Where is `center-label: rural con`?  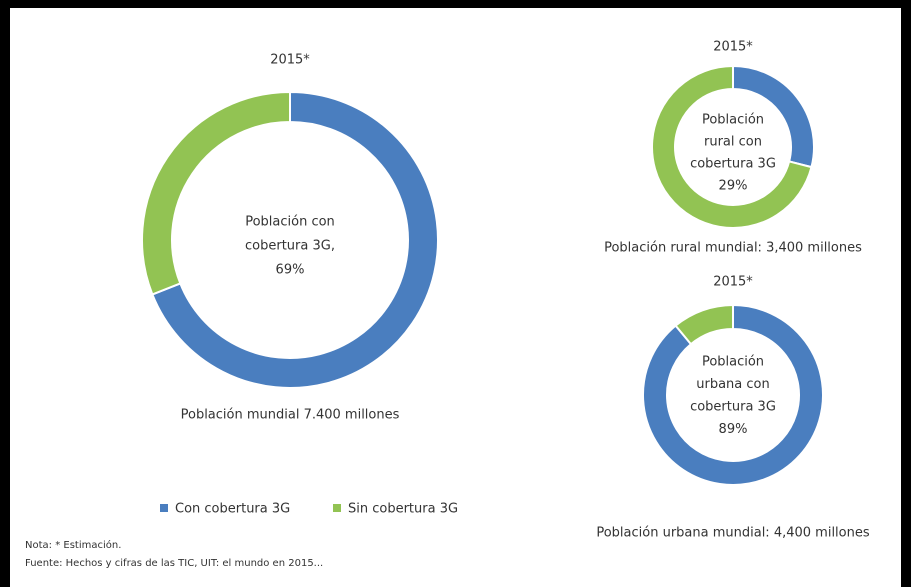 center-label: rural con is located at coordinates (733, 142).